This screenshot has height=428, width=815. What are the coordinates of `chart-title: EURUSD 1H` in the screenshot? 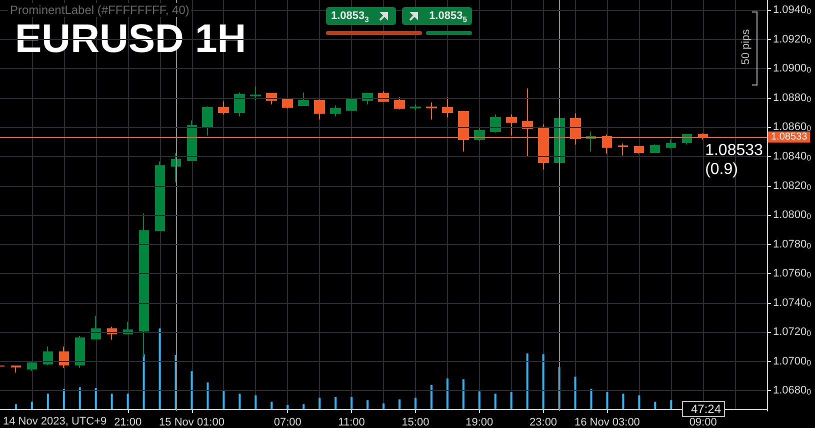 It's located at (130, 39).